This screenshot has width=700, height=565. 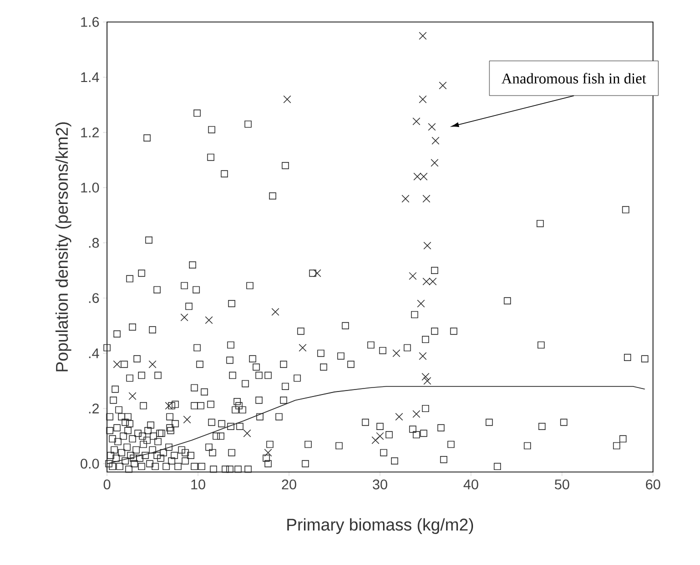 What do you see at coordinates (94, 409) in the screenshot?
I see `y-tick-label: .2` at bounding box center [94, 409].